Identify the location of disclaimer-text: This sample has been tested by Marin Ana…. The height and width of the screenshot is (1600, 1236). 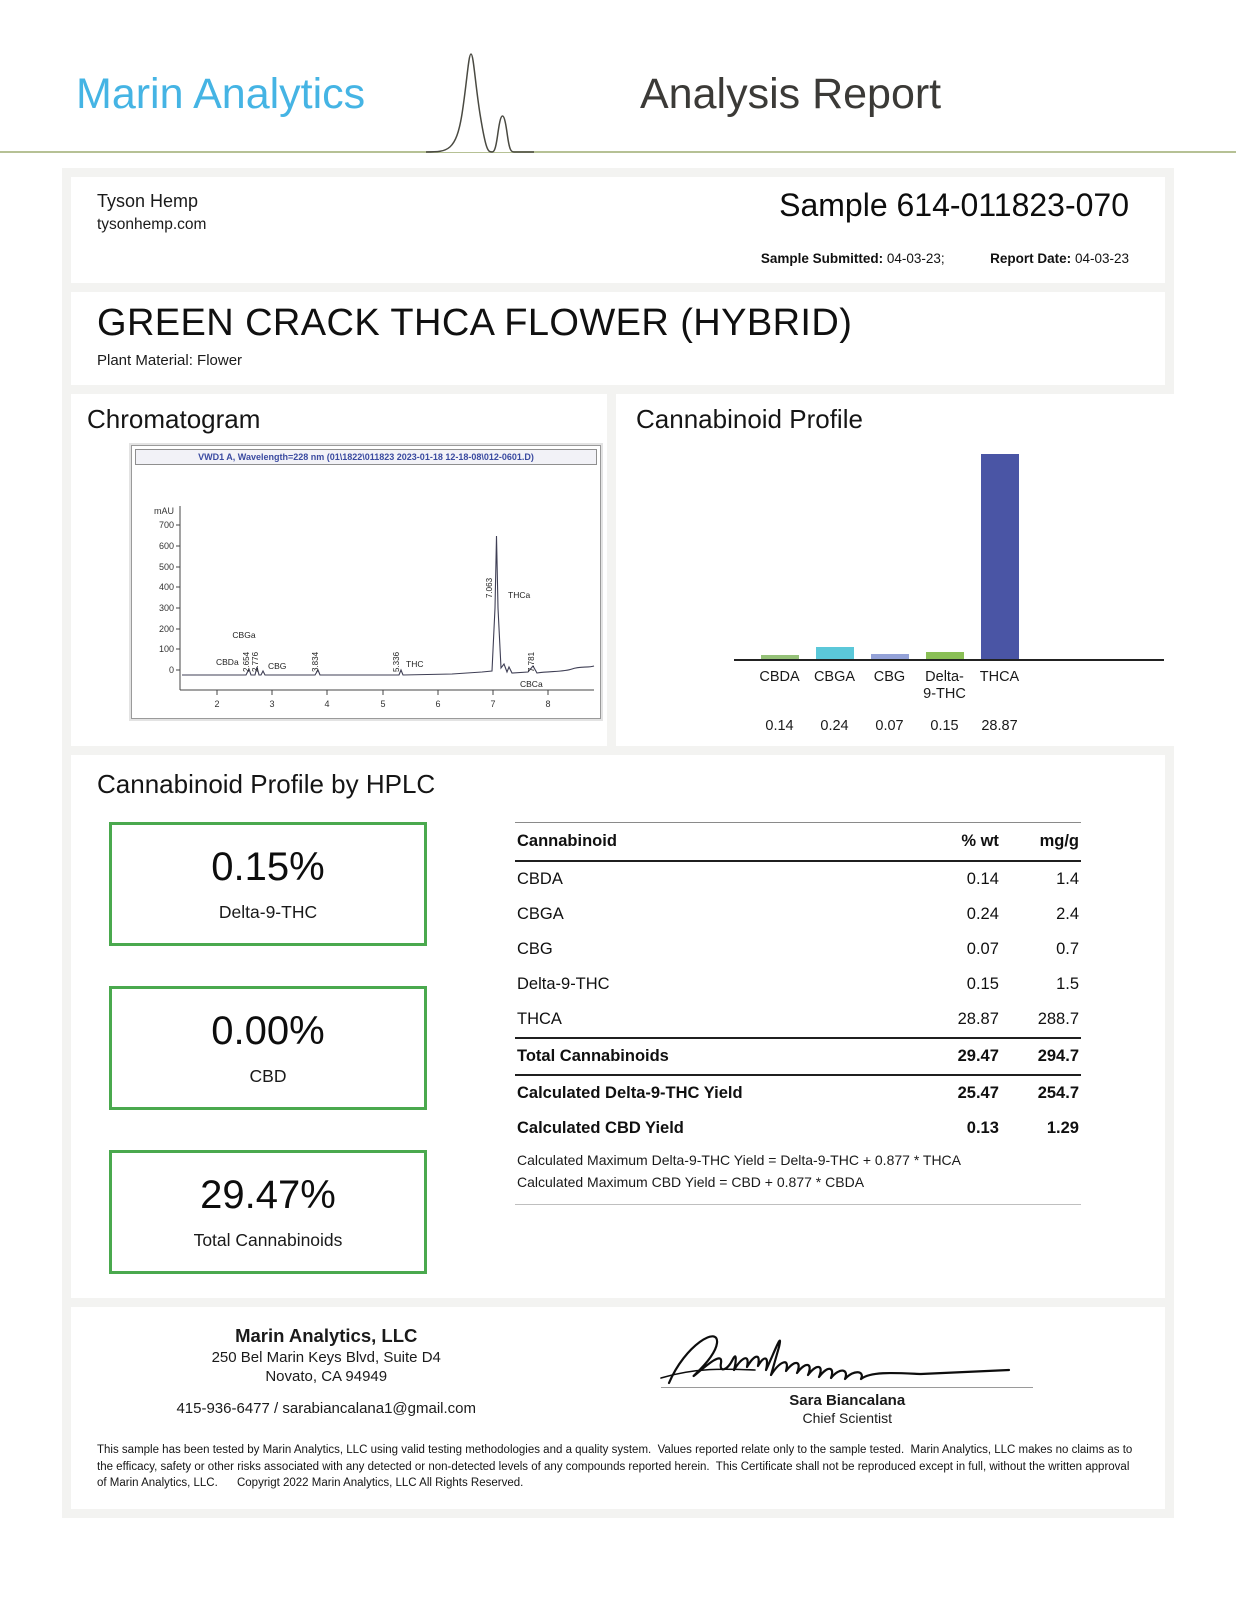
(616, 1466).